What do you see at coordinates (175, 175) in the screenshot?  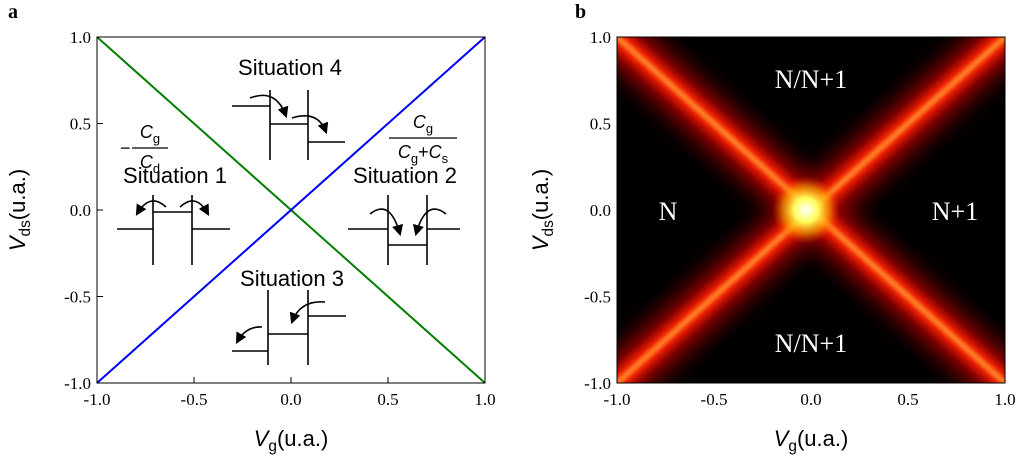 I see `situation-label: Situation 1` at bounding box center [175, 175].